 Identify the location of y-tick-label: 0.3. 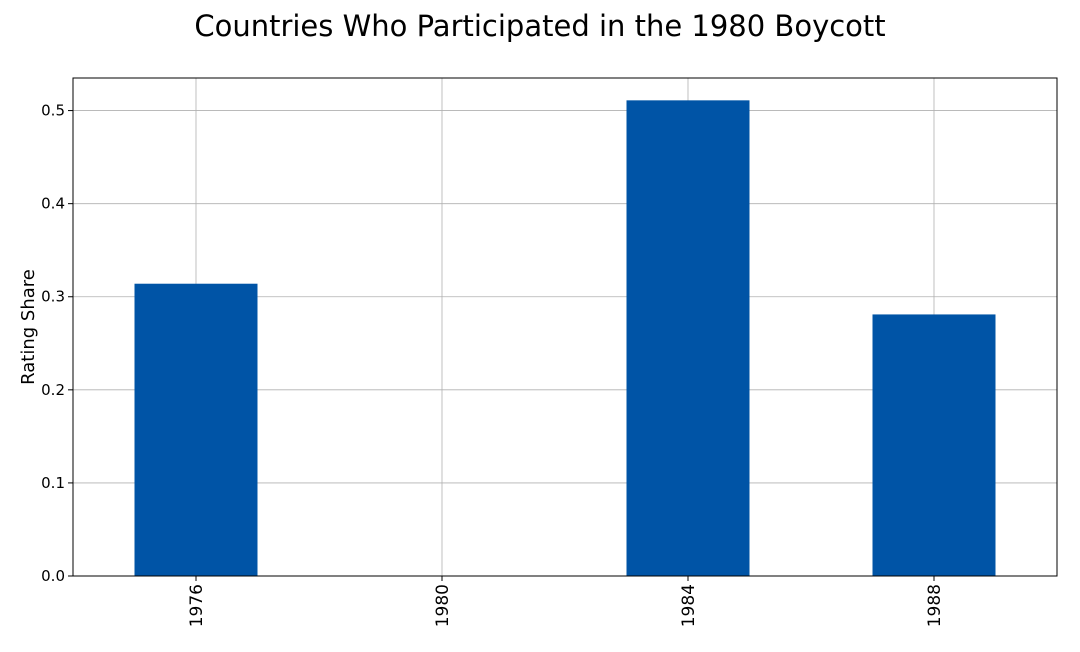
(53, 297).